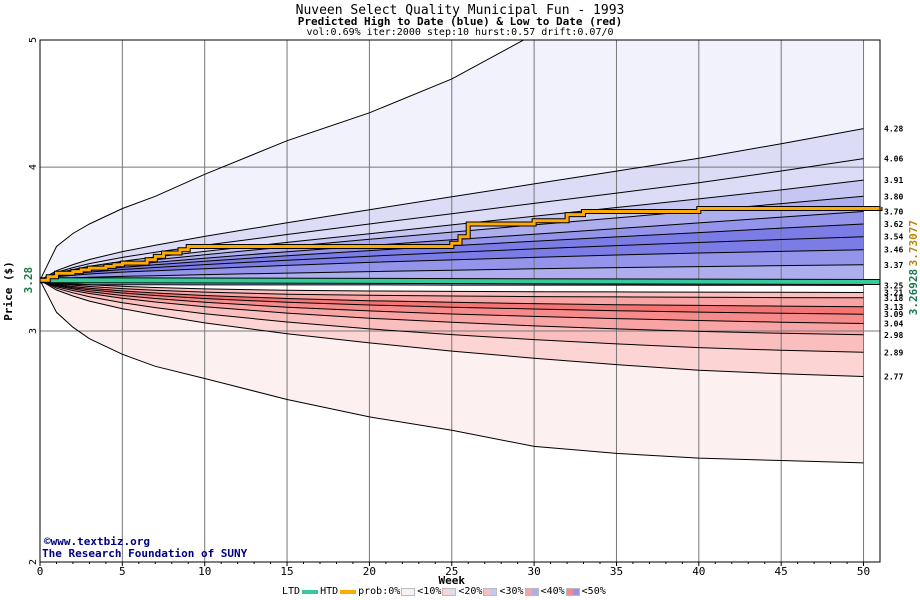 Image resolution: width=920 pixels, height=600 pixels. What do you see at coordinates (145, 553) in the screenshot?
I see `credit-organization: The Research Foundation of SUNY` at bounding box center [145, 553].